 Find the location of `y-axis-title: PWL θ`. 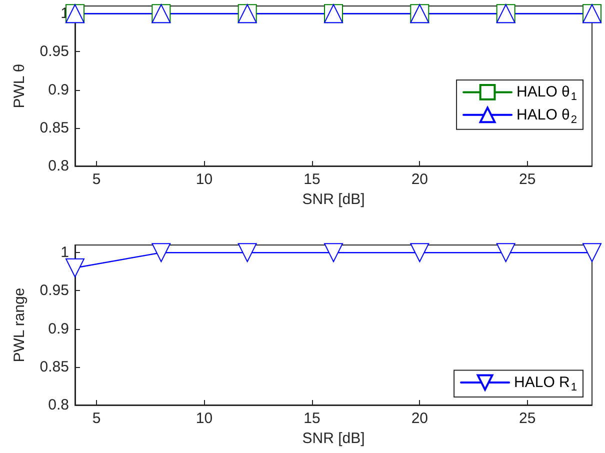

y-axis-title: PWL θ is located at coordinates (19, 86).